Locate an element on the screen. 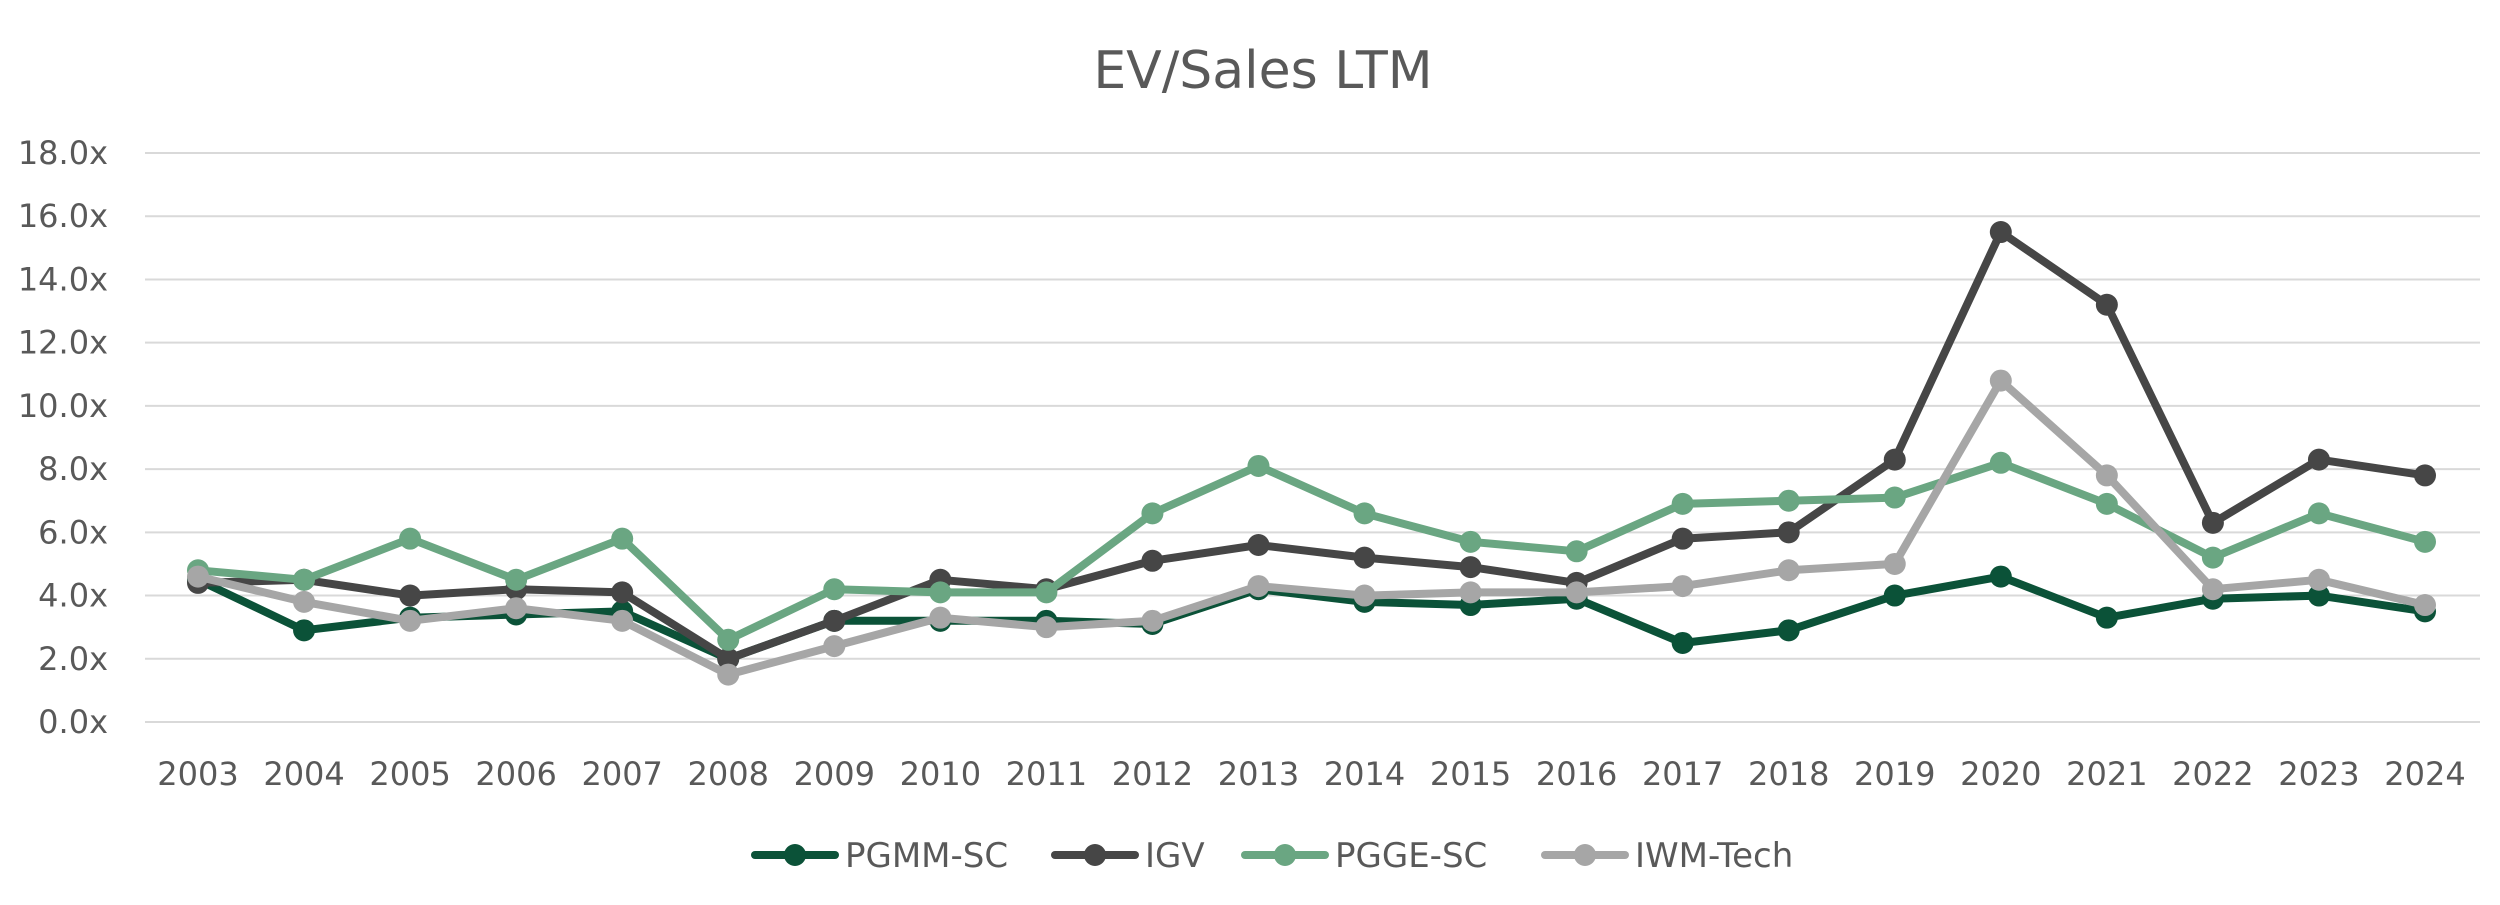 The image size is (2500, 905). x-tick-label: 2008 is located at coordinates (728, 774).